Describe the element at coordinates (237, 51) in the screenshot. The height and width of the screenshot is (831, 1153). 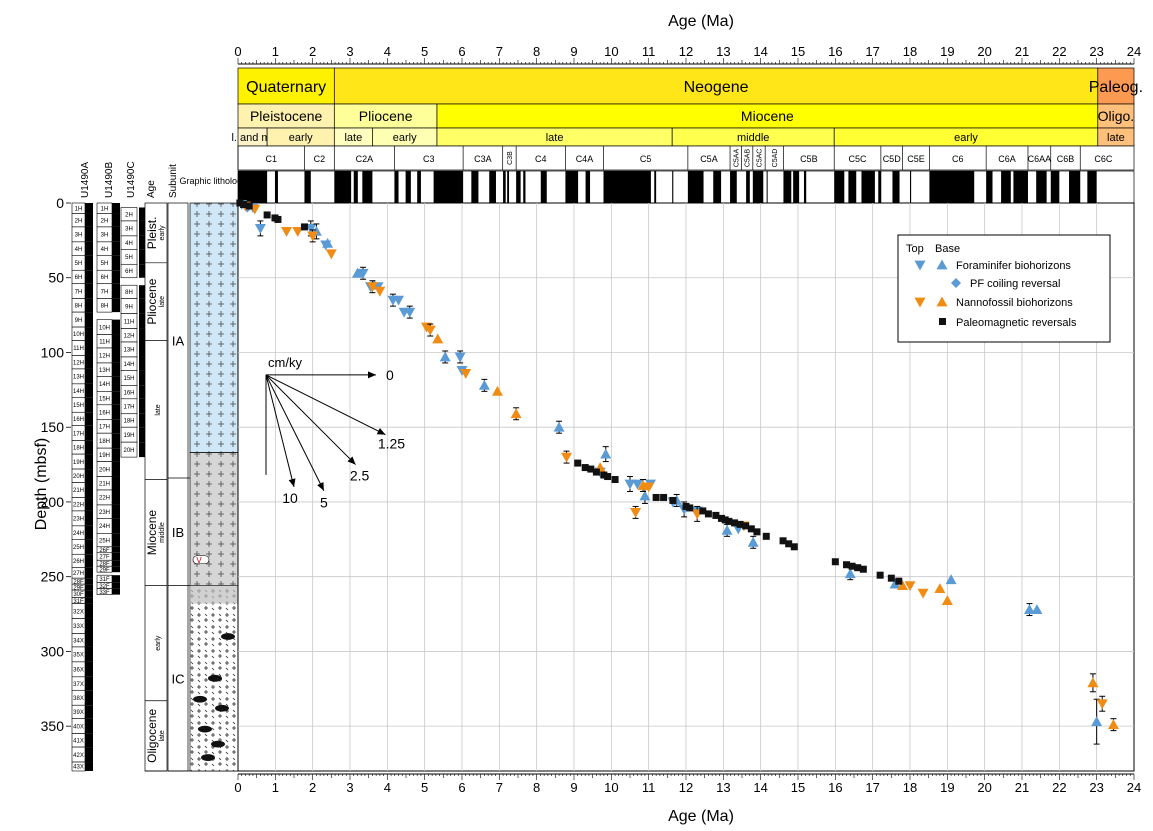
I see `age-tick-label: 0` at that location.